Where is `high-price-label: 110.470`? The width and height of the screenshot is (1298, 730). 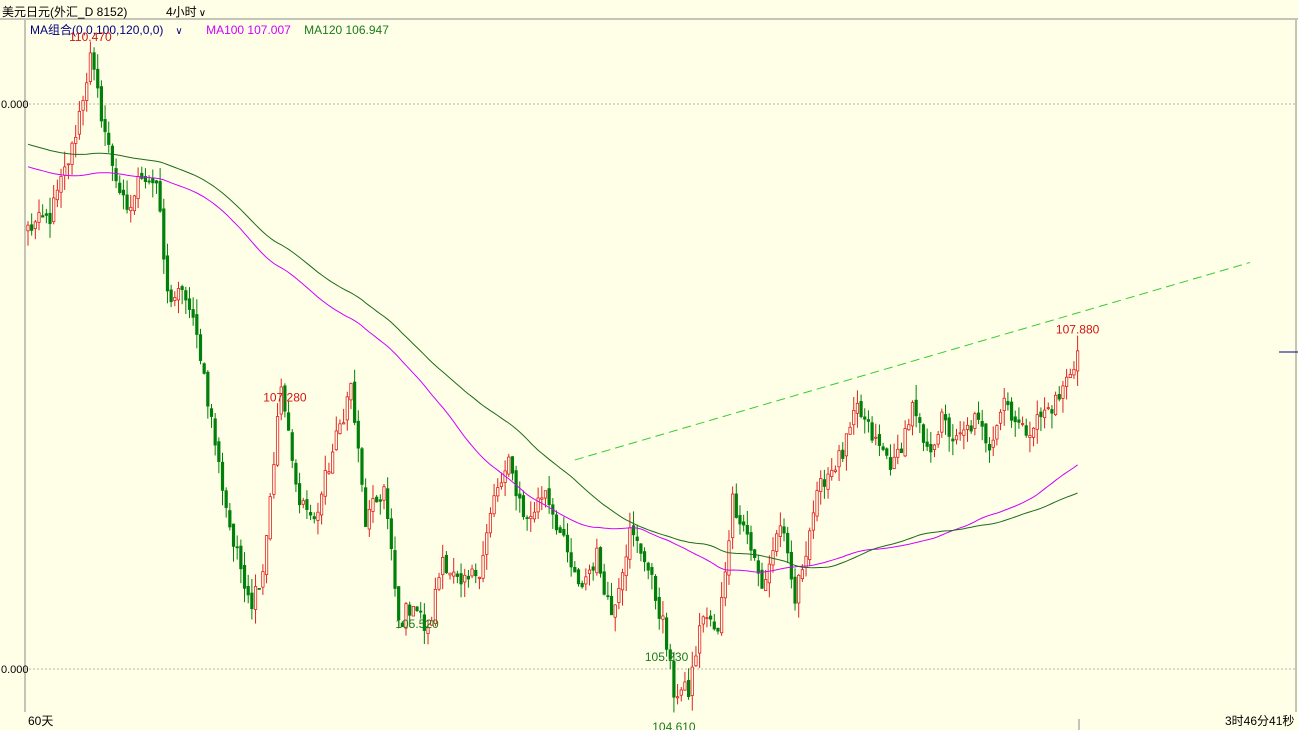
high-price-label: 110.470 is located at coordinates (90, 37).